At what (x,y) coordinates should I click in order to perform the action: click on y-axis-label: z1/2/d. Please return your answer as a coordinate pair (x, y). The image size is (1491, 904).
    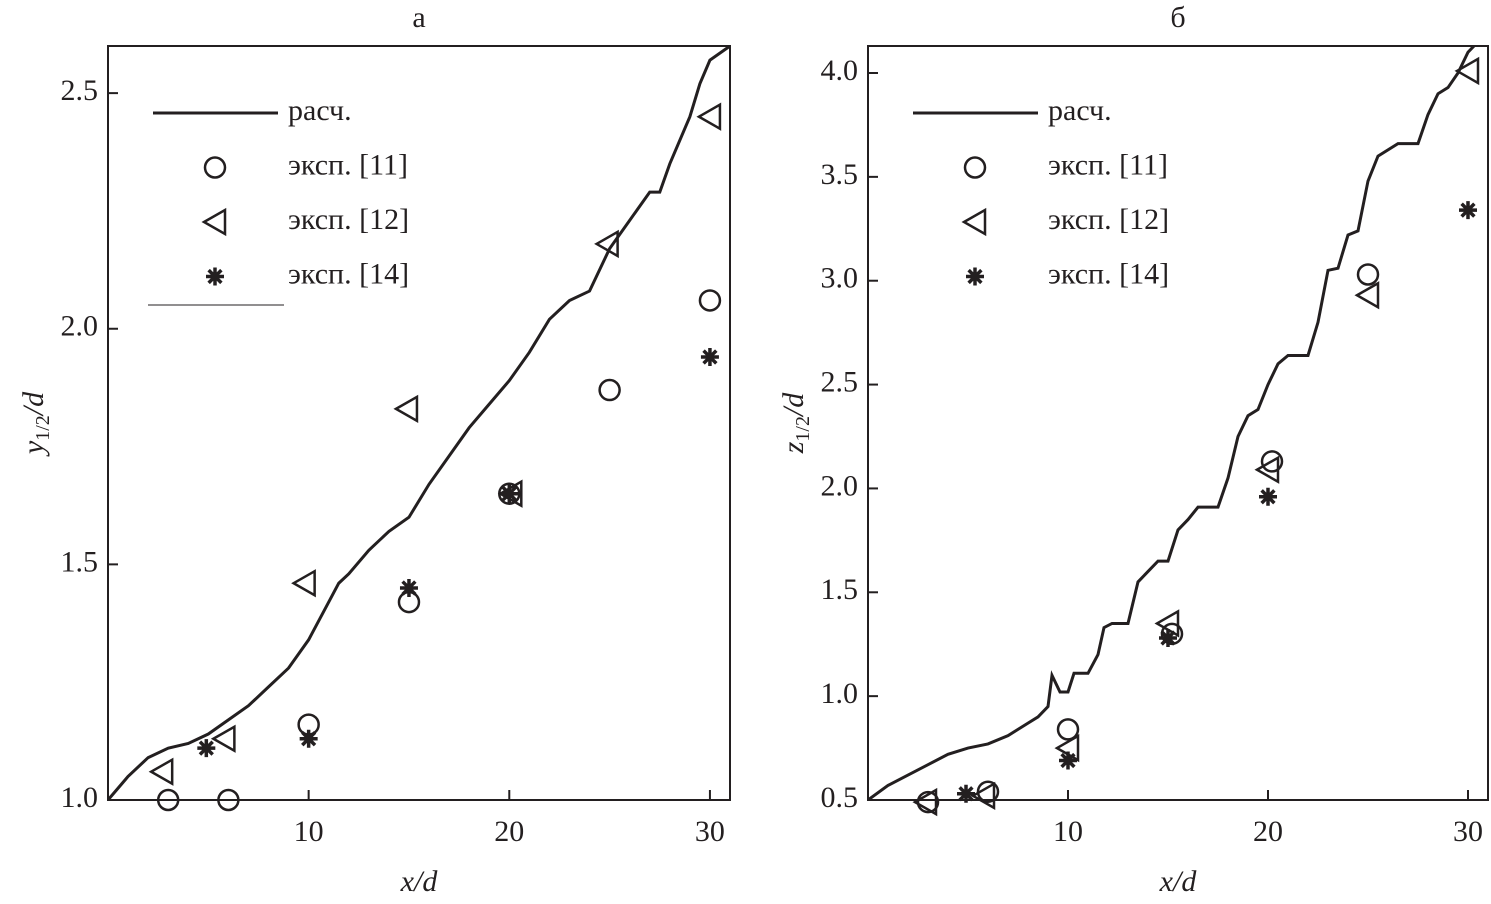
    Looking at the image, I should click on (795, 423).